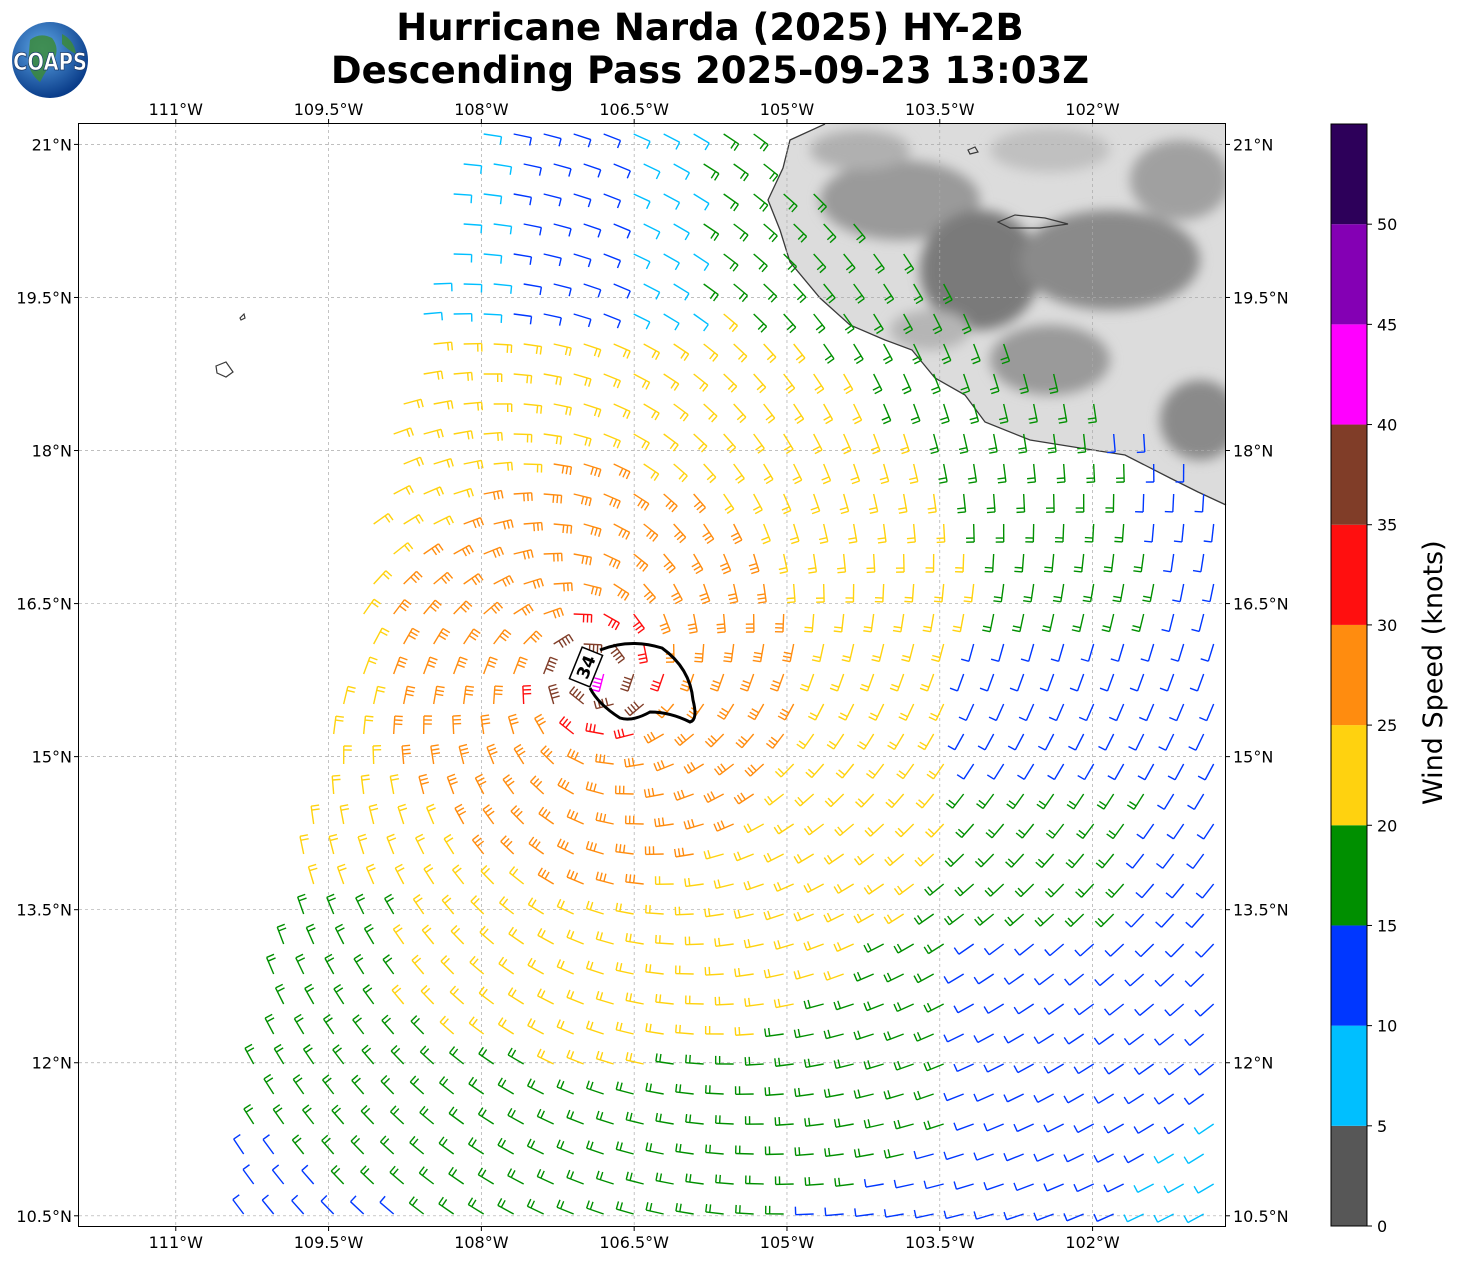 Image resolution: width=1467 pixels, height=1264 pixels. What do you see at coordinates (1382, 1126) in the screenshot?
I see `colorbar-tick-label: 5` at bounding box center [1382, 1126].